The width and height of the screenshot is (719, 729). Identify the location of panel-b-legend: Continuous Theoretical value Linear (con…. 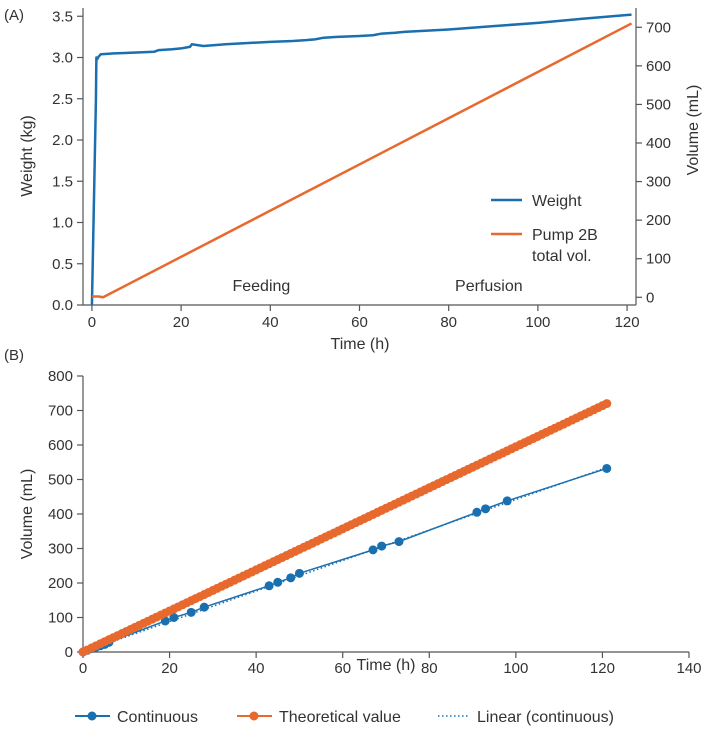
(344, 717).